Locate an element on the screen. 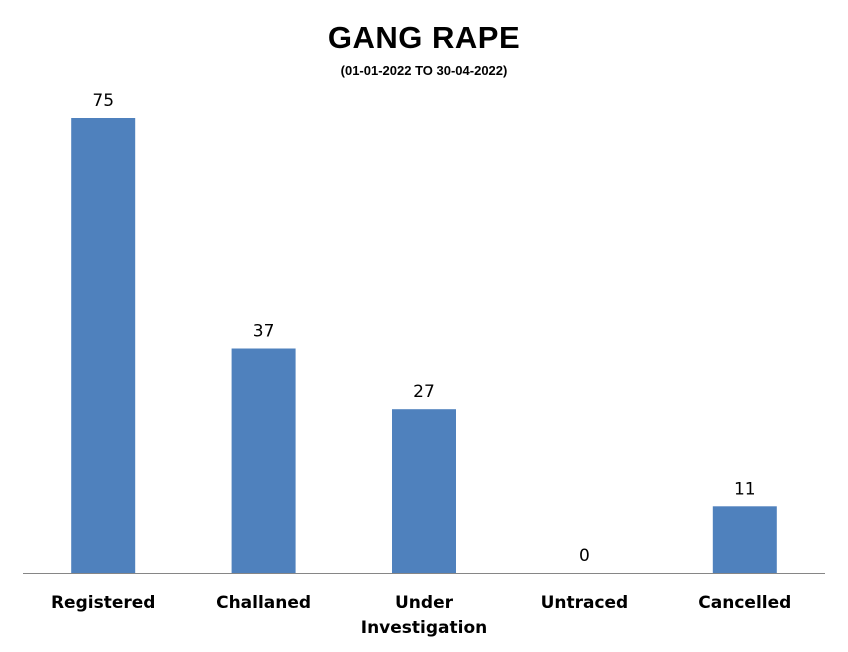 This screenshot has height=652, width=848. data-label: 27 is located at coordinates (424, 392).